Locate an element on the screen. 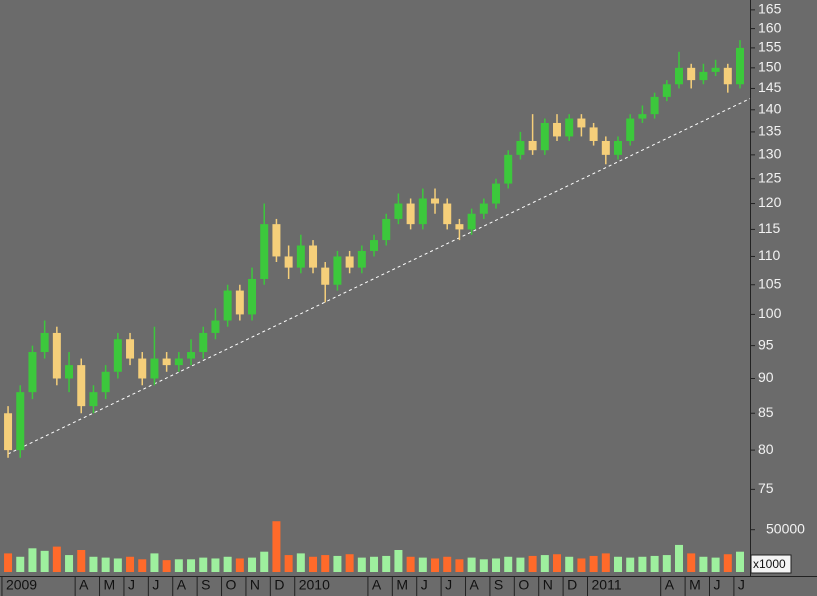 The width and height of the screenshot is (817, 596). y-tick-label: 80 is located at coordinates (766, 449).